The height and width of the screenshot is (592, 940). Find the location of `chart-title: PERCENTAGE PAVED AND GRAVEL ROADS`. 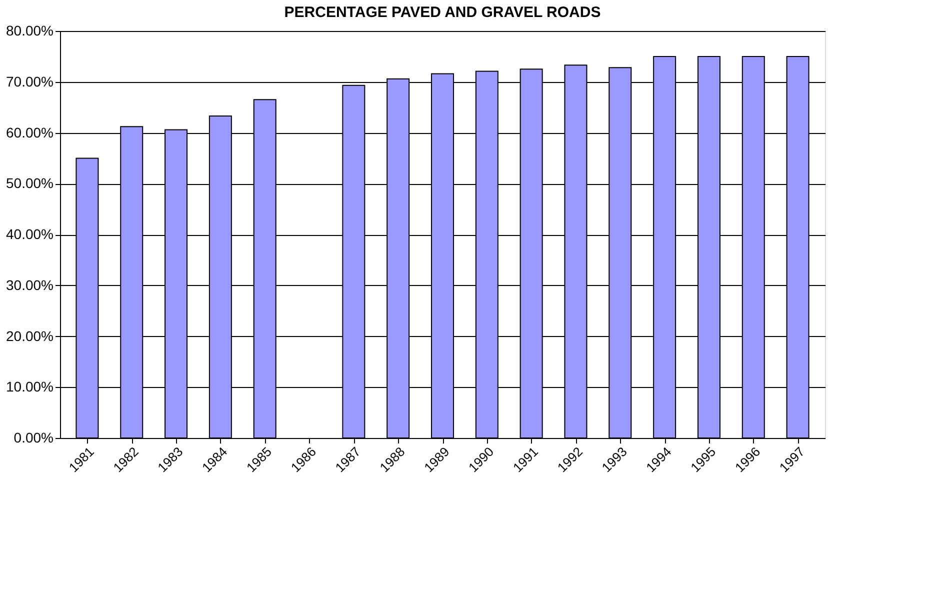

chart-title: PERCENTAGE PAVED AND GRAVEL ROADS is located at coordinates (442, 12).